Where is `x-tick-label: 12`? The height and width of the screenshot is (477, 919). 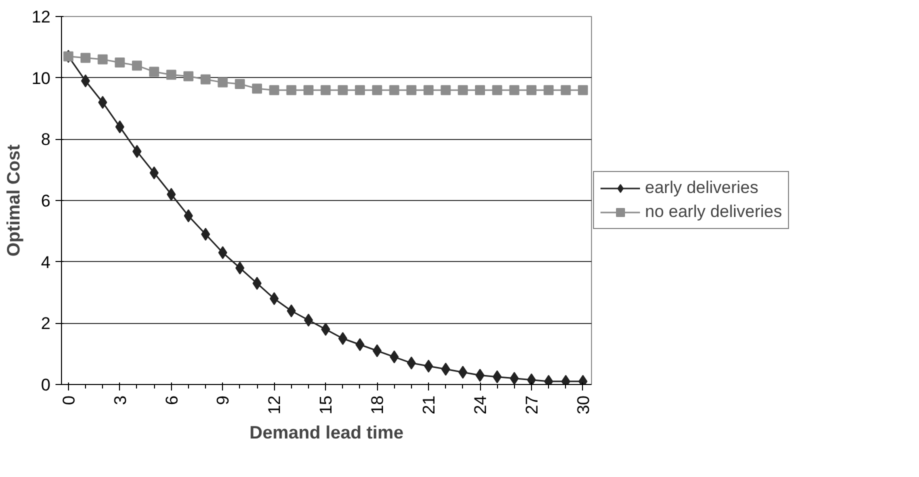 x-tick-label: 12 is located at coordinates (274, 404).